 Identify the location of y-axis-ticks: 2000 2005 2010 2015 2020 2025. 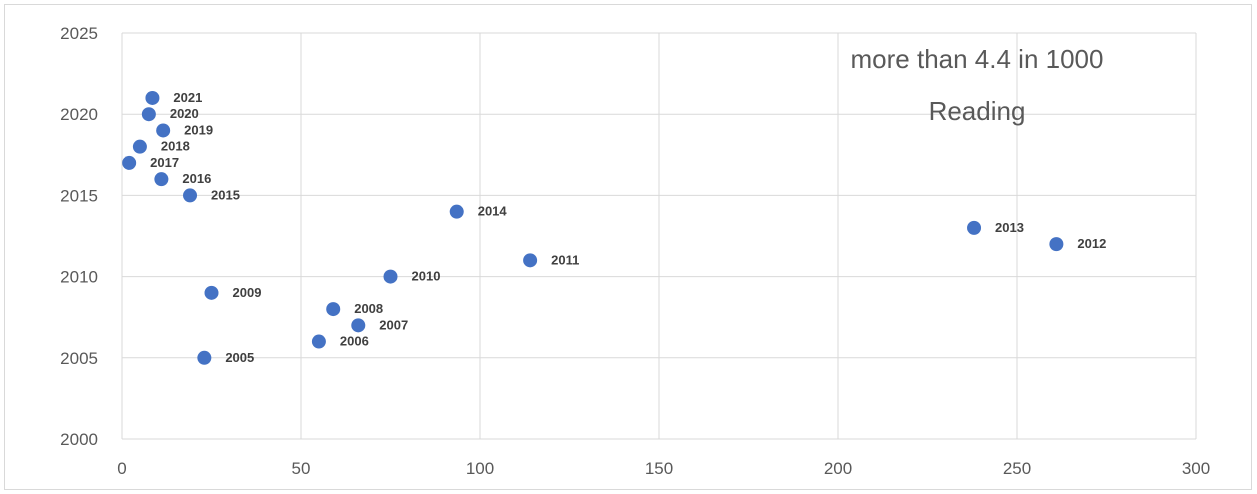
(79, 236).